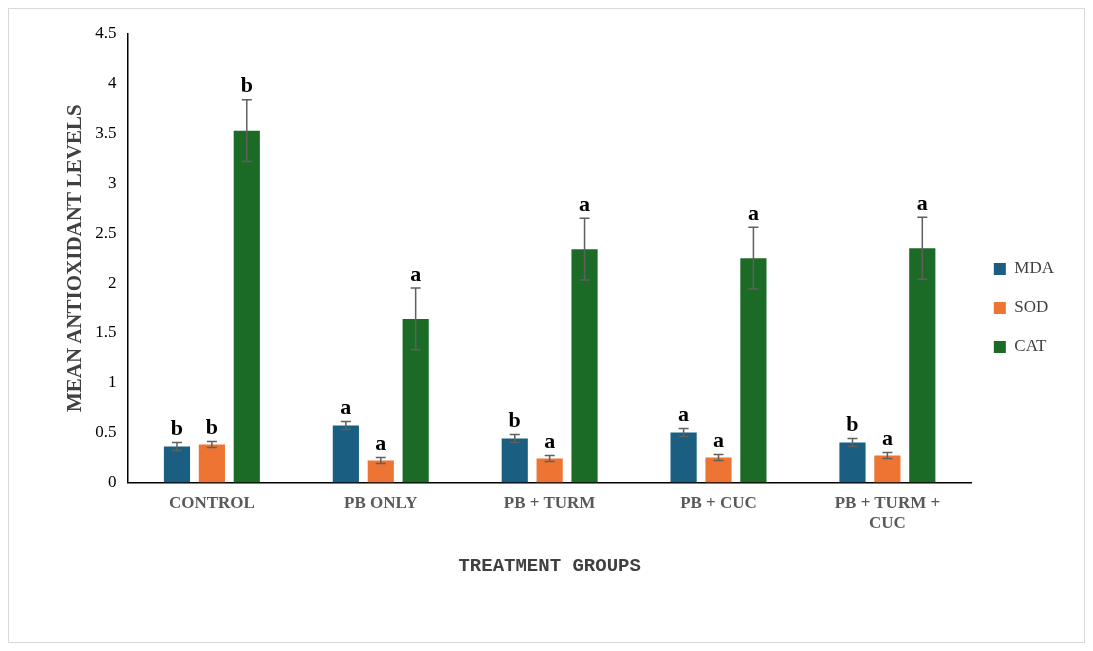 The height and width of the screenshot is (651, 1093). I want to click on y-tick-label: 2.5, so click(106, 232).